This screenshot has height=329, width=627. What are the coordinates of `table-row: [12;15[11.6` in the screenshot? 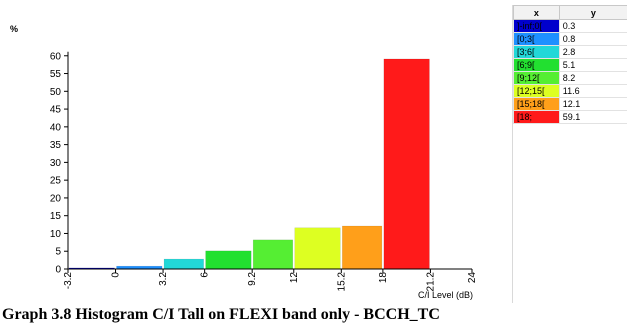 It's located at (570, 91).